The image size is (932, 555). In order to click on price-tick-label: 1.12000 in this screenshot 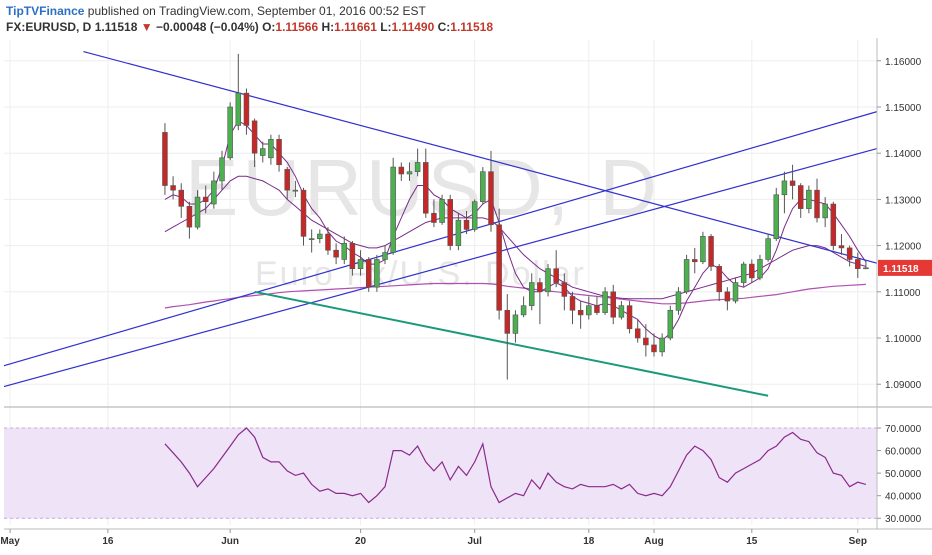, I will do `click(903, 247)`.